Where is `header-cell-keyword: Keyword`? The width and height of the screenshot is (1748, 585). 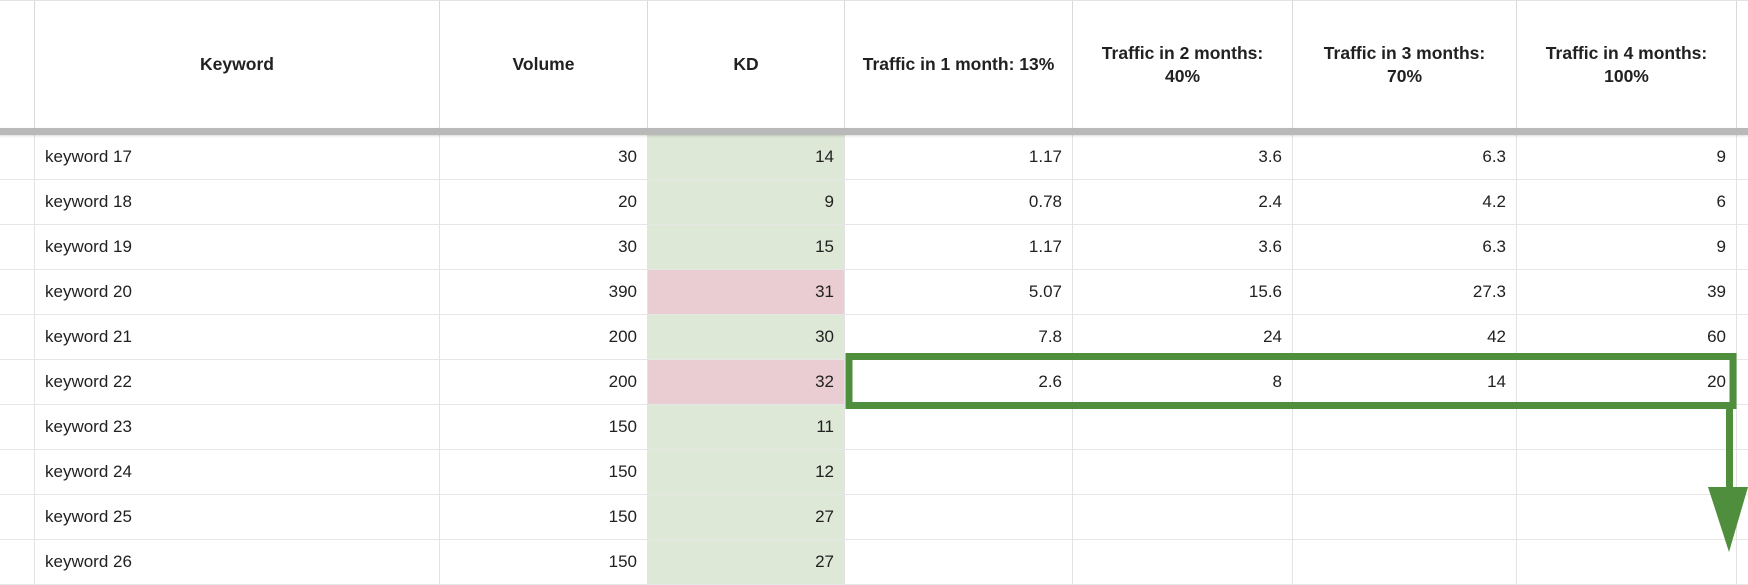
header-cell-keyword: Keyword is located at coordinates (237, 64).